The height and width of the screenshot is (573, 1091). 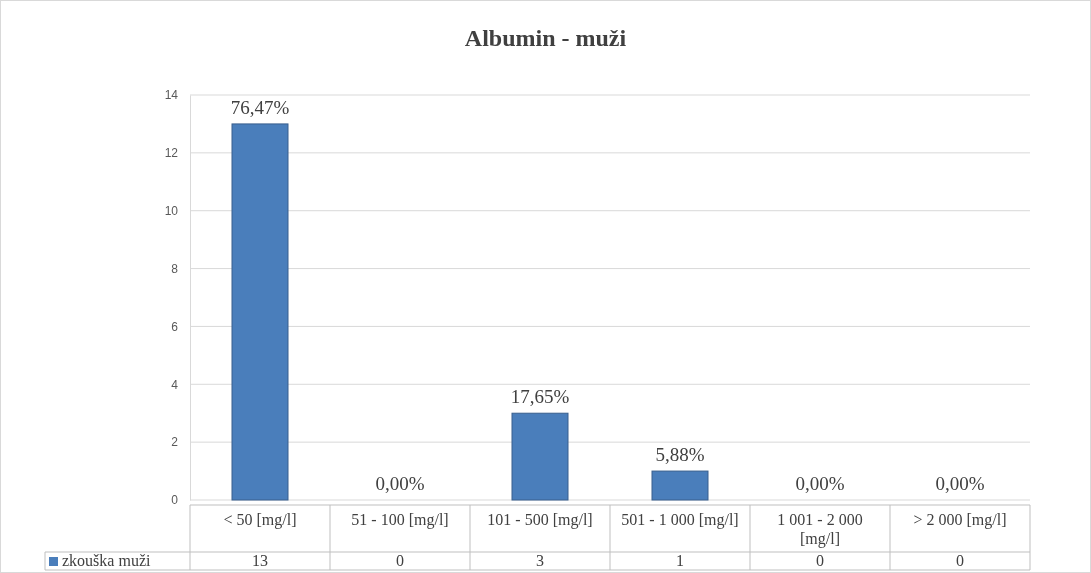 I want to click on annotation: 76,47%, so click(x=260, y=107).